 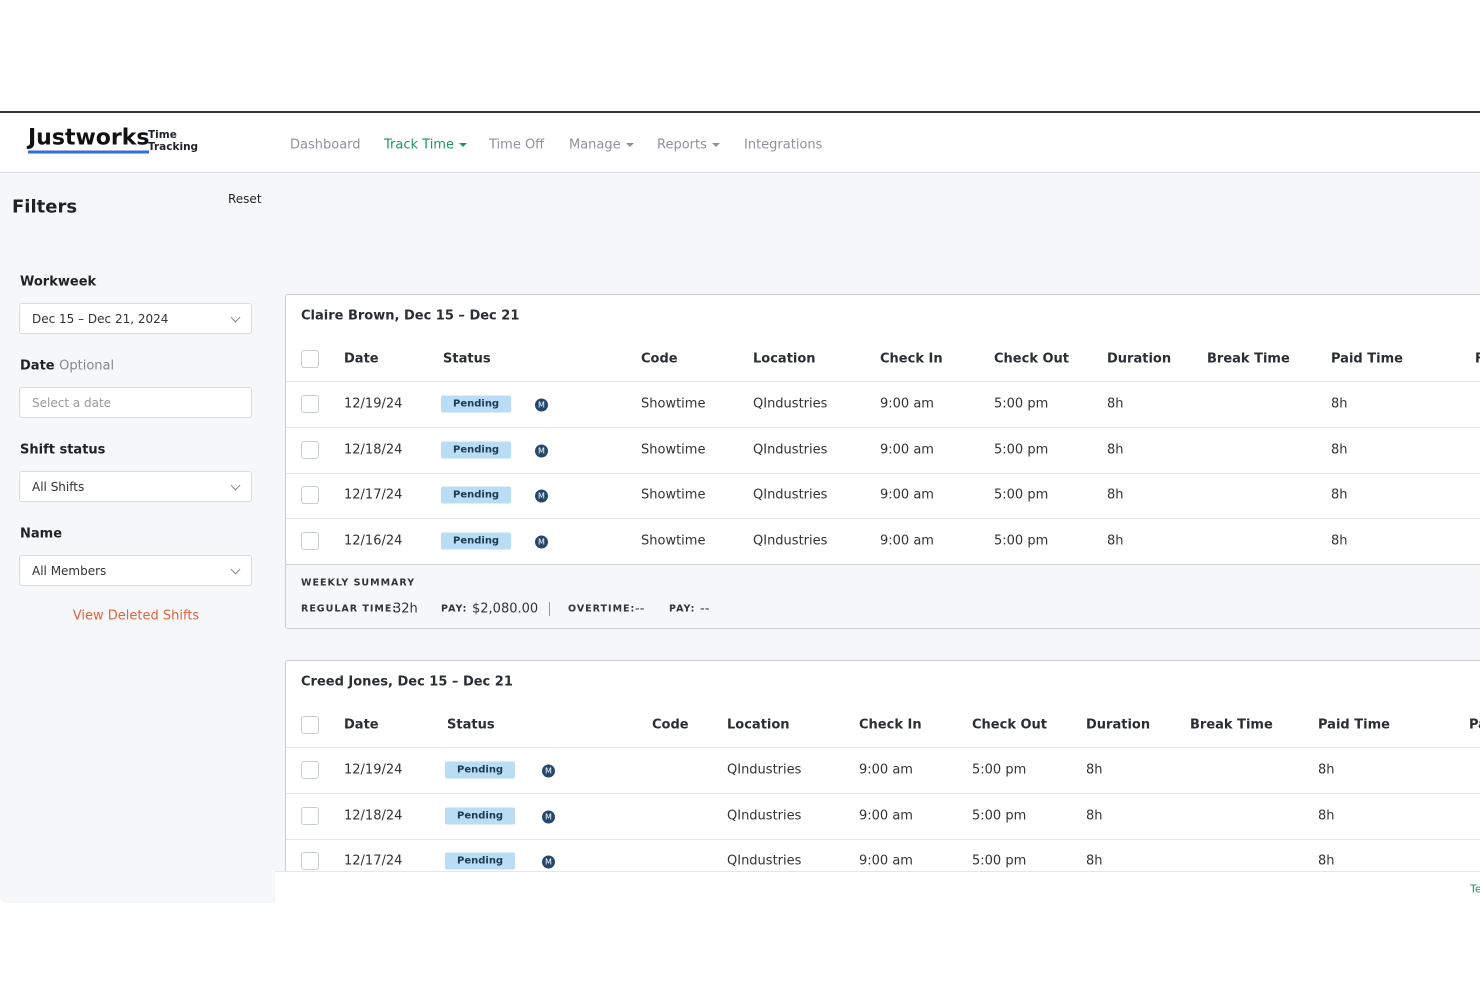 I want to click on nav-item: Dashboard, so click(x=325, y=145).